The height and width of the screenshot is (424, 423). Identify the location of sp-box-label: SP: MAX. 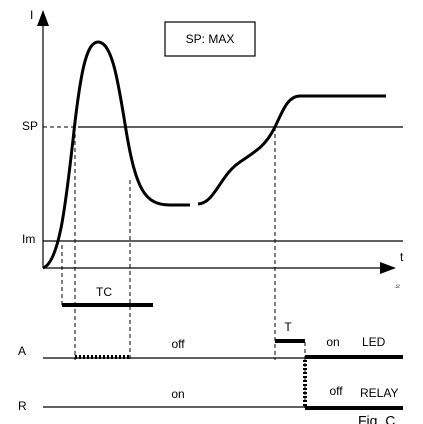
(210, 39).